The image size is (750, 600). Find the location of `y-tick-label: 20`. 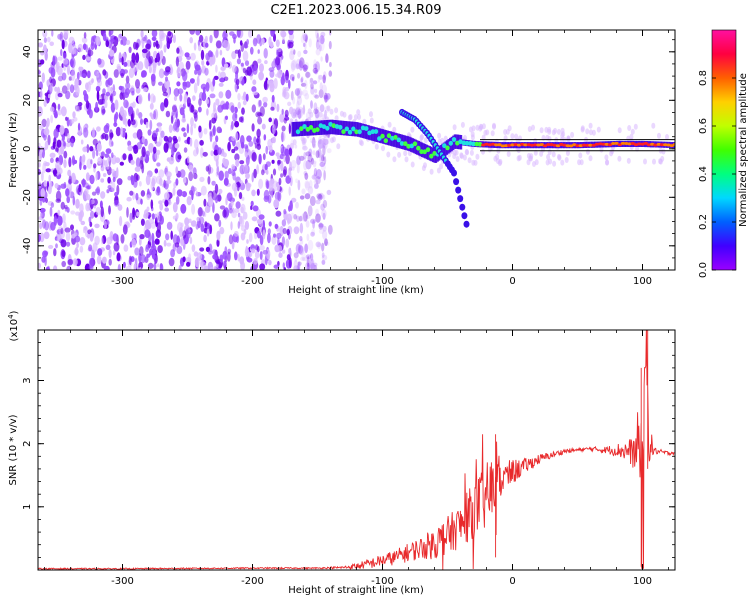

y-tick-label: 20 is located at coordinates (27, 100).